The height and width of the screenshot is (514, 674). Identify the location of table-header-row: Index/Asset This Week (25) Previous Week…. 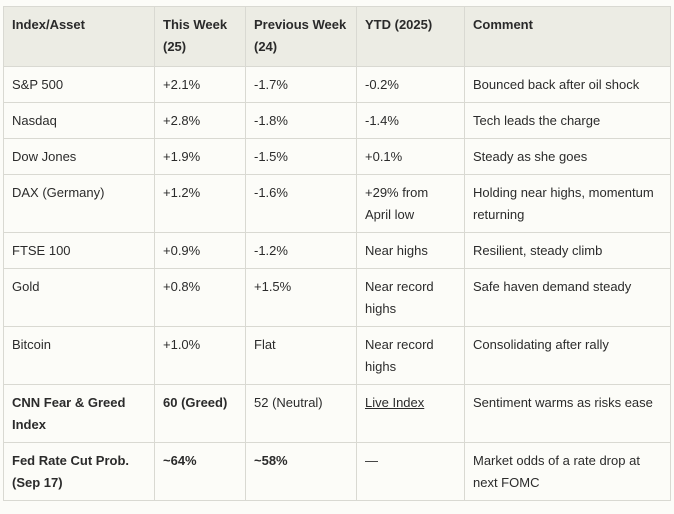
(337, 36).